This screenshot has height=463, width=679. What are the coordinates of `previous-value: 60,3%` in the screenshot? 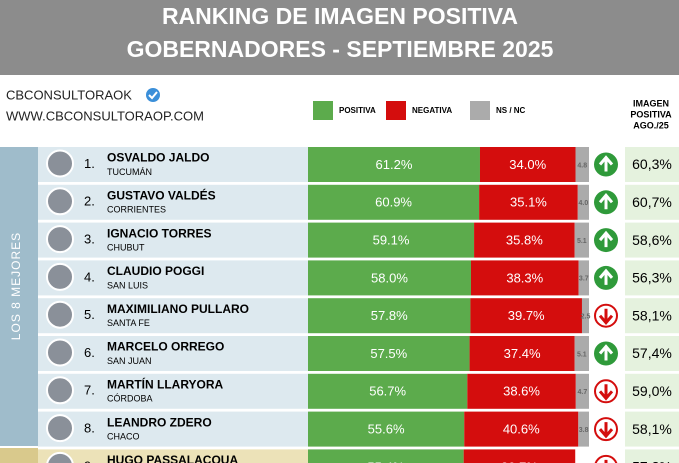 It's located at (652, 164).